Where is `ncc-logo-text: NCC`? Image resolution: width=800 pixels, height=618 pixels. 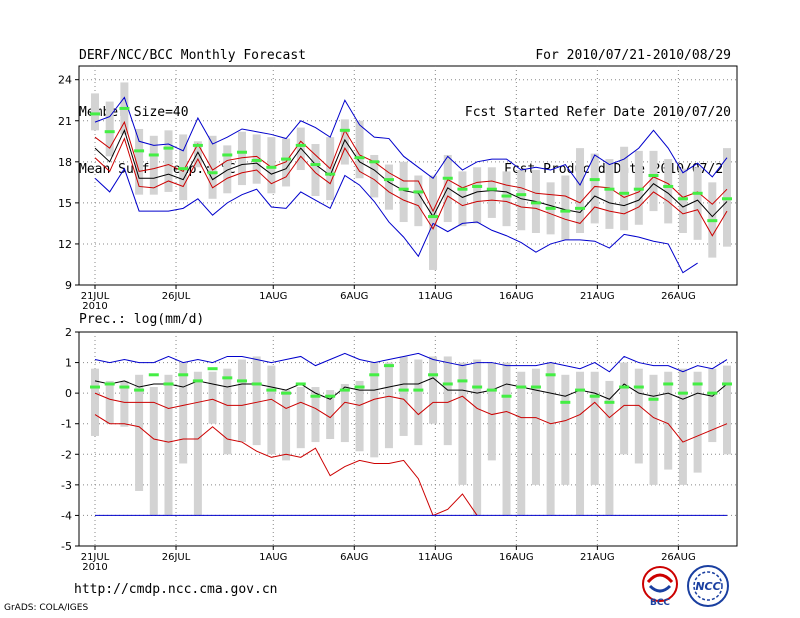 ncc-logo-text: NCC is located at coordinates (707, 586).